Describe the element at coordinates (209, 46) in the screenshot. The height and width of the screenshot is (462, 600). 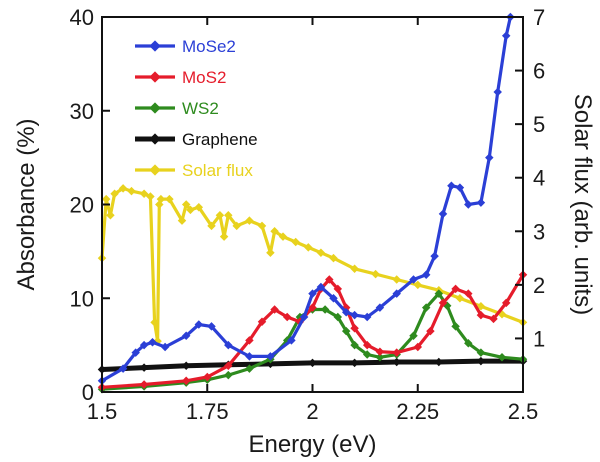
I see `legend-label: MoSe2` at that location.